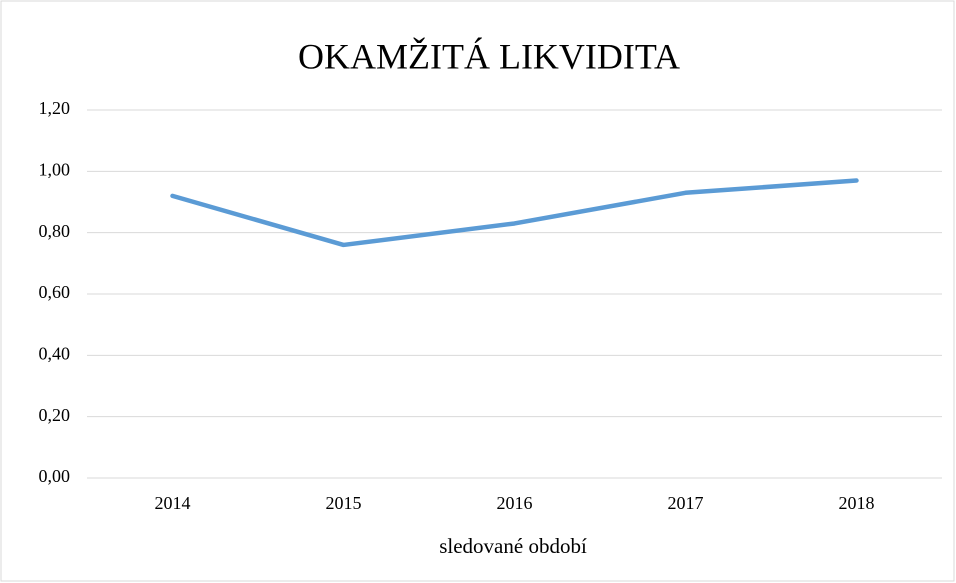 The image size is (956, 583). What do you see at coordinates (55, 169) in the screenshot?
I see `y-tick-label: 1,00` at bounding box center [55, 169].